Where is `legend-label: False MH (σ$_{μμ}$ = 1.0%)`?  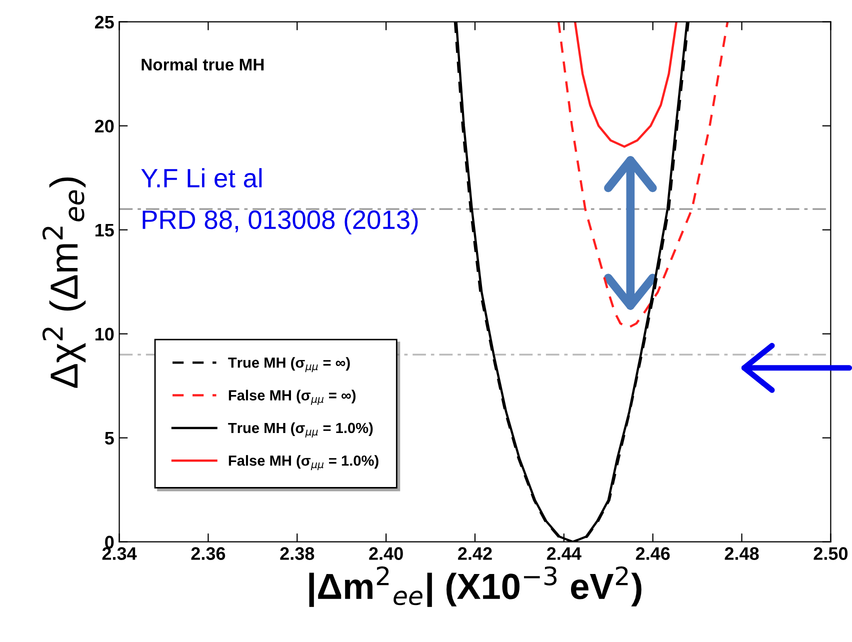
legend-label: False MH (σ$_{μμ}$ = 1.0%) is located at coordinates (303, 462).